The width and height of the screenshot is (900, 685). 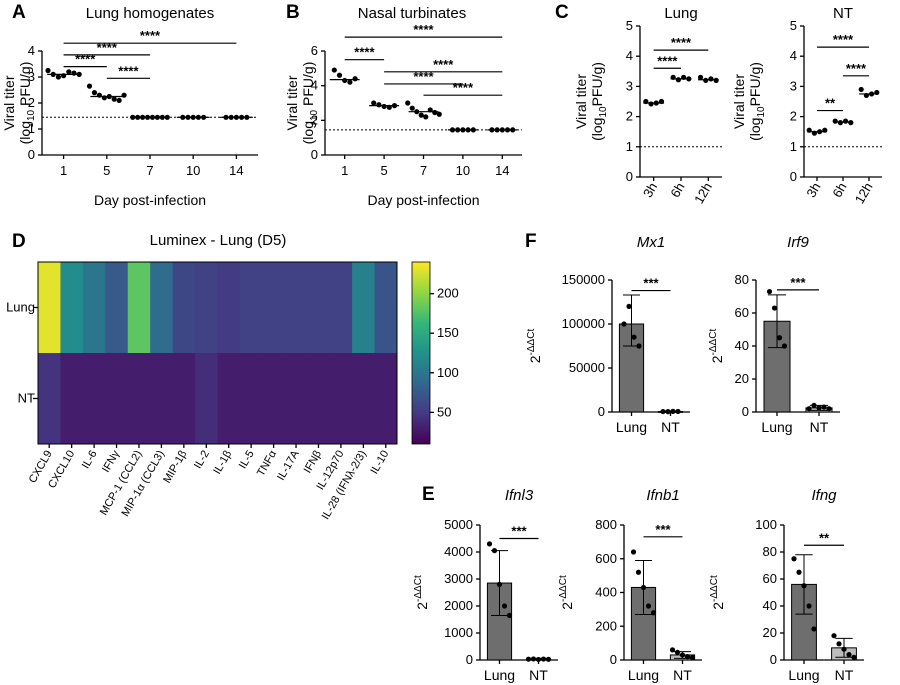 What do you see at coordinates (502, 170) in the screenshot?
I see `x-tick-label: 14` at bounding box center [502, 170].